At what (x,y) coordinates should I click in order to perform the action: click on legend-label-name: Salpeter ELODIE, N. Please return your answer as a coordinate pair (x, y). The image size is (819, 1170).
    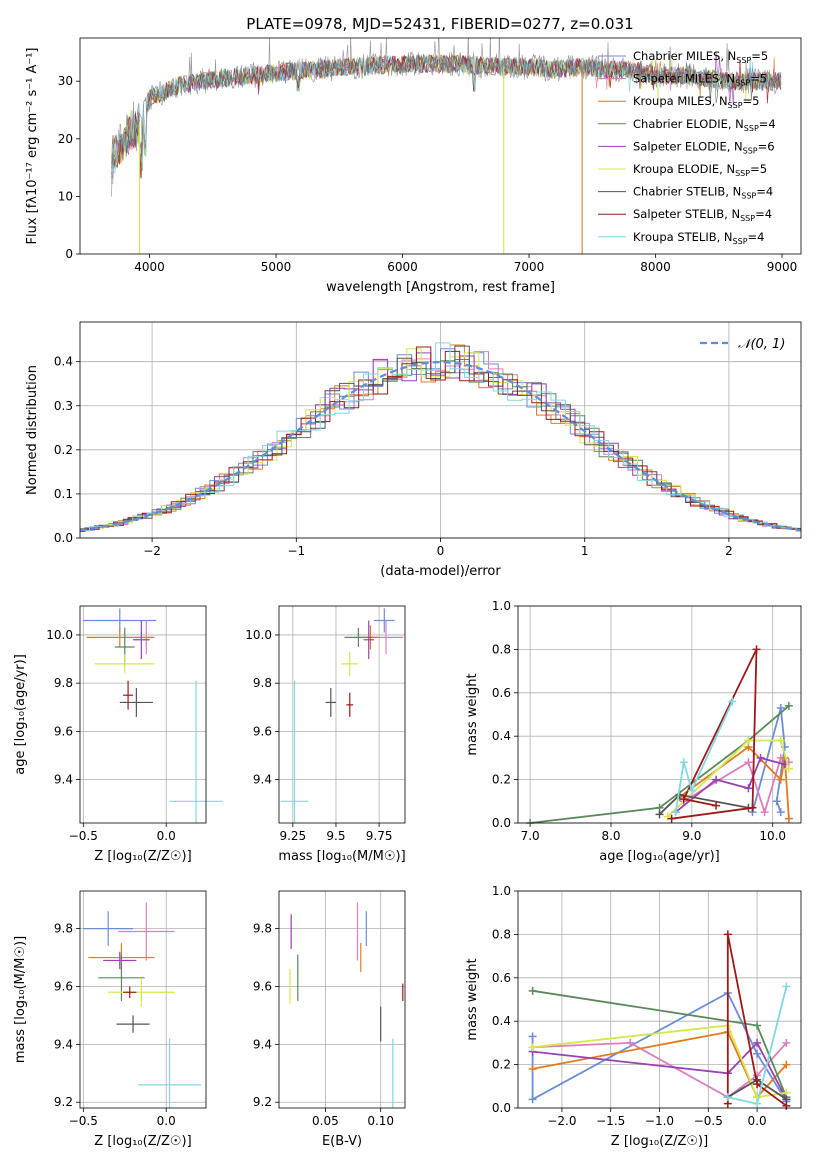
    Looking at the image, I should click on (688, 146).